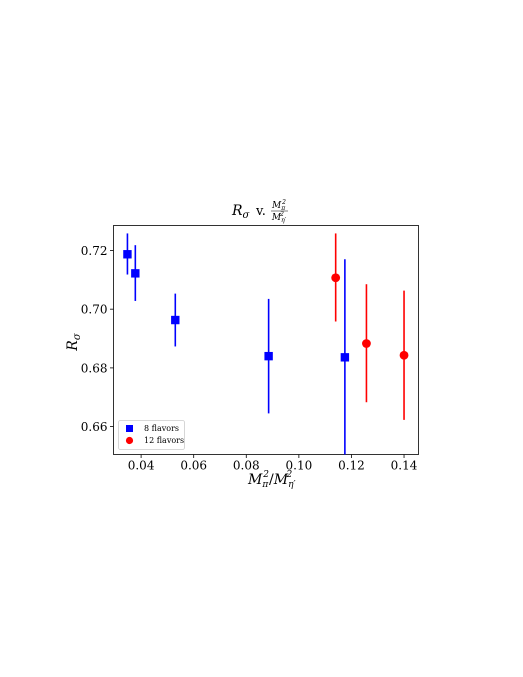 The image size is (523, 677). I want to click on xlabel-b-sup: 2, so click(289, 475).